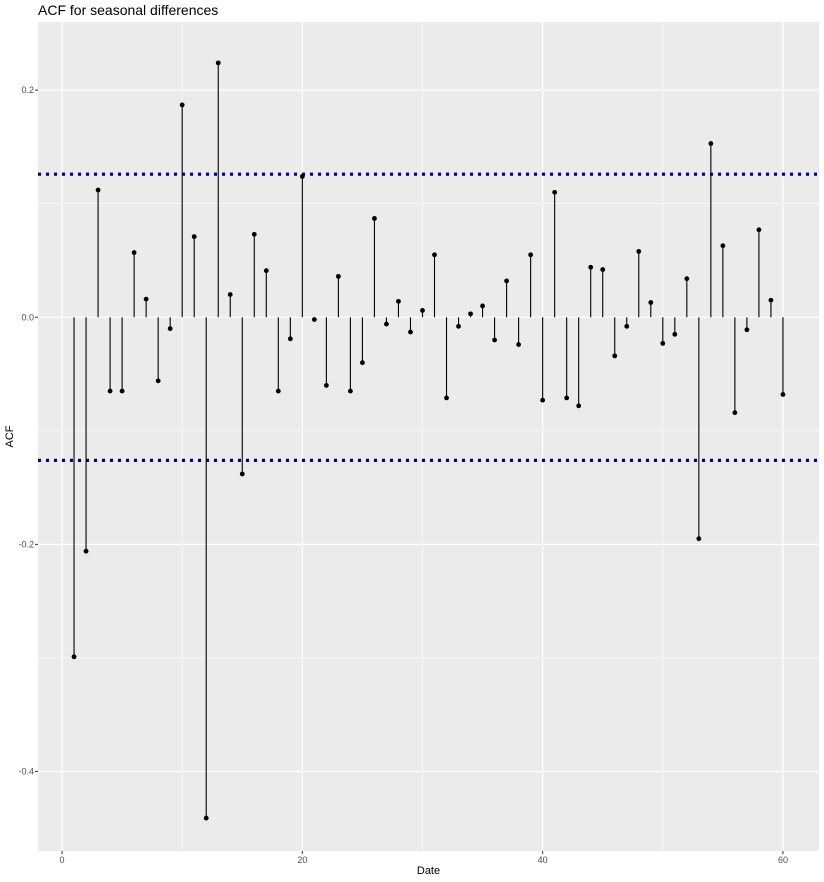 The image size is (824, 882). I want to click on y-axis-title: ACF, so click(10, 436).